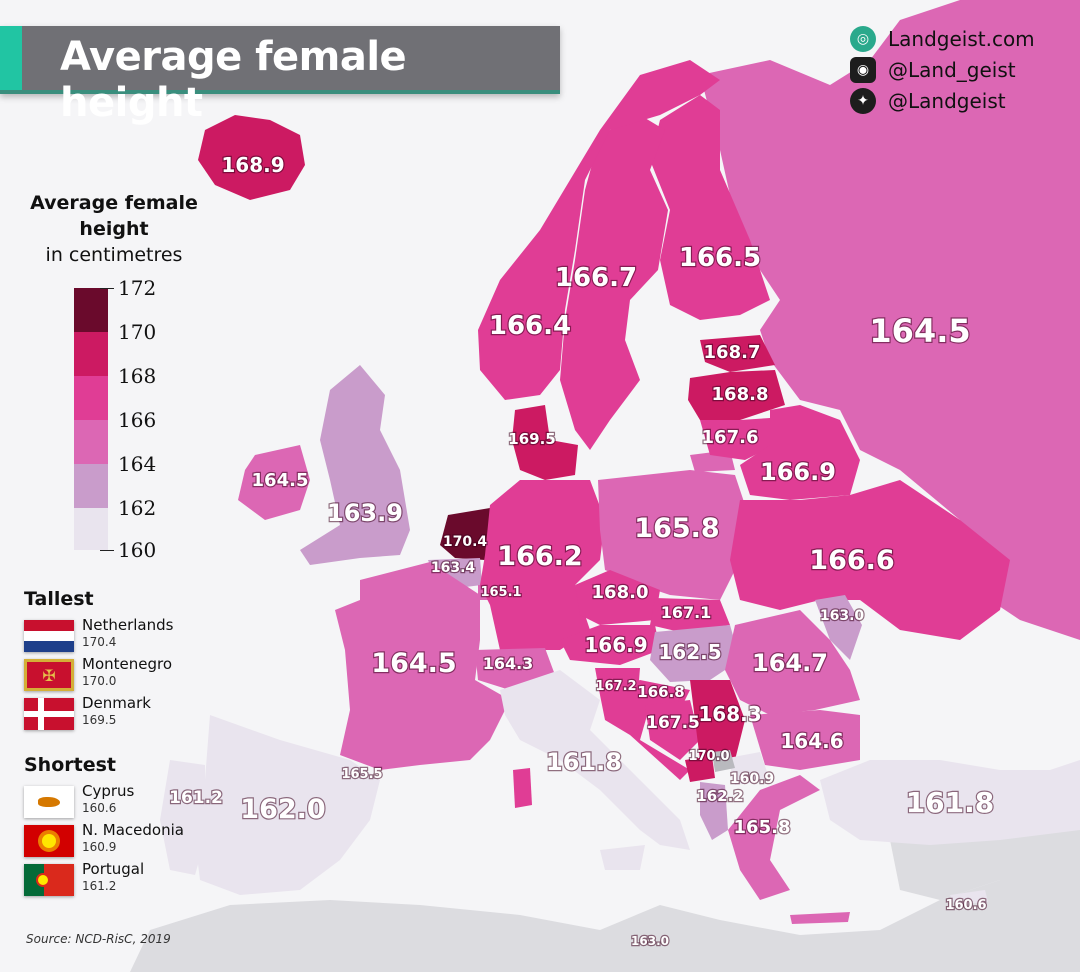 The image size is (1080, 972). I want to click on map-value-poland: 165.8, so click(676, 528).